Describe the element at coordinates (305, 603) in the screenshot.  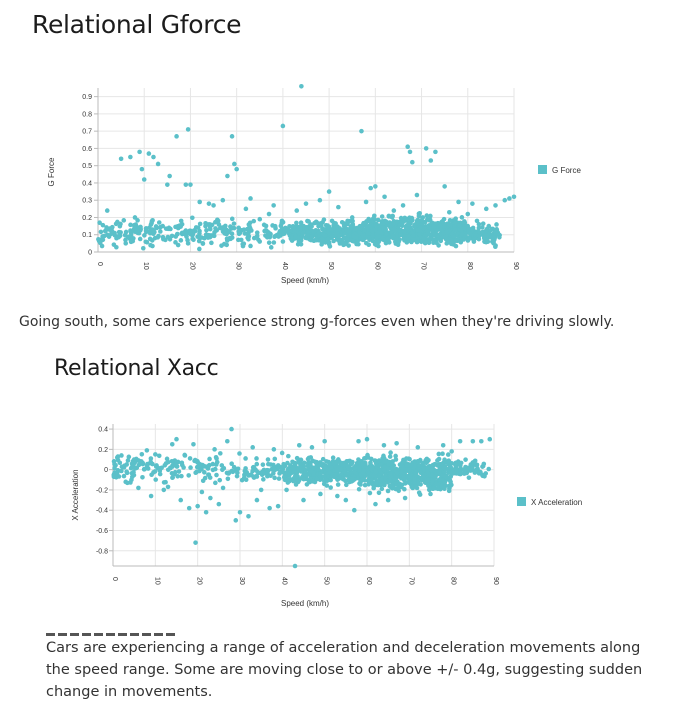
I see `x-axis-title: Speed (km/h)` at that location.